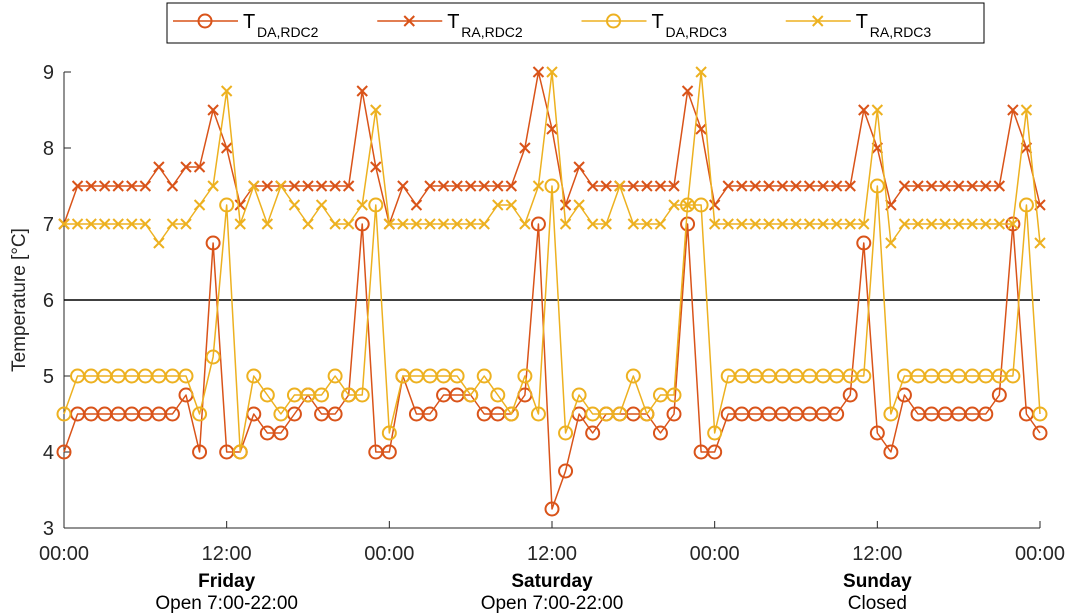  I want to click on y-tick-label: 7, so click(48, 225).